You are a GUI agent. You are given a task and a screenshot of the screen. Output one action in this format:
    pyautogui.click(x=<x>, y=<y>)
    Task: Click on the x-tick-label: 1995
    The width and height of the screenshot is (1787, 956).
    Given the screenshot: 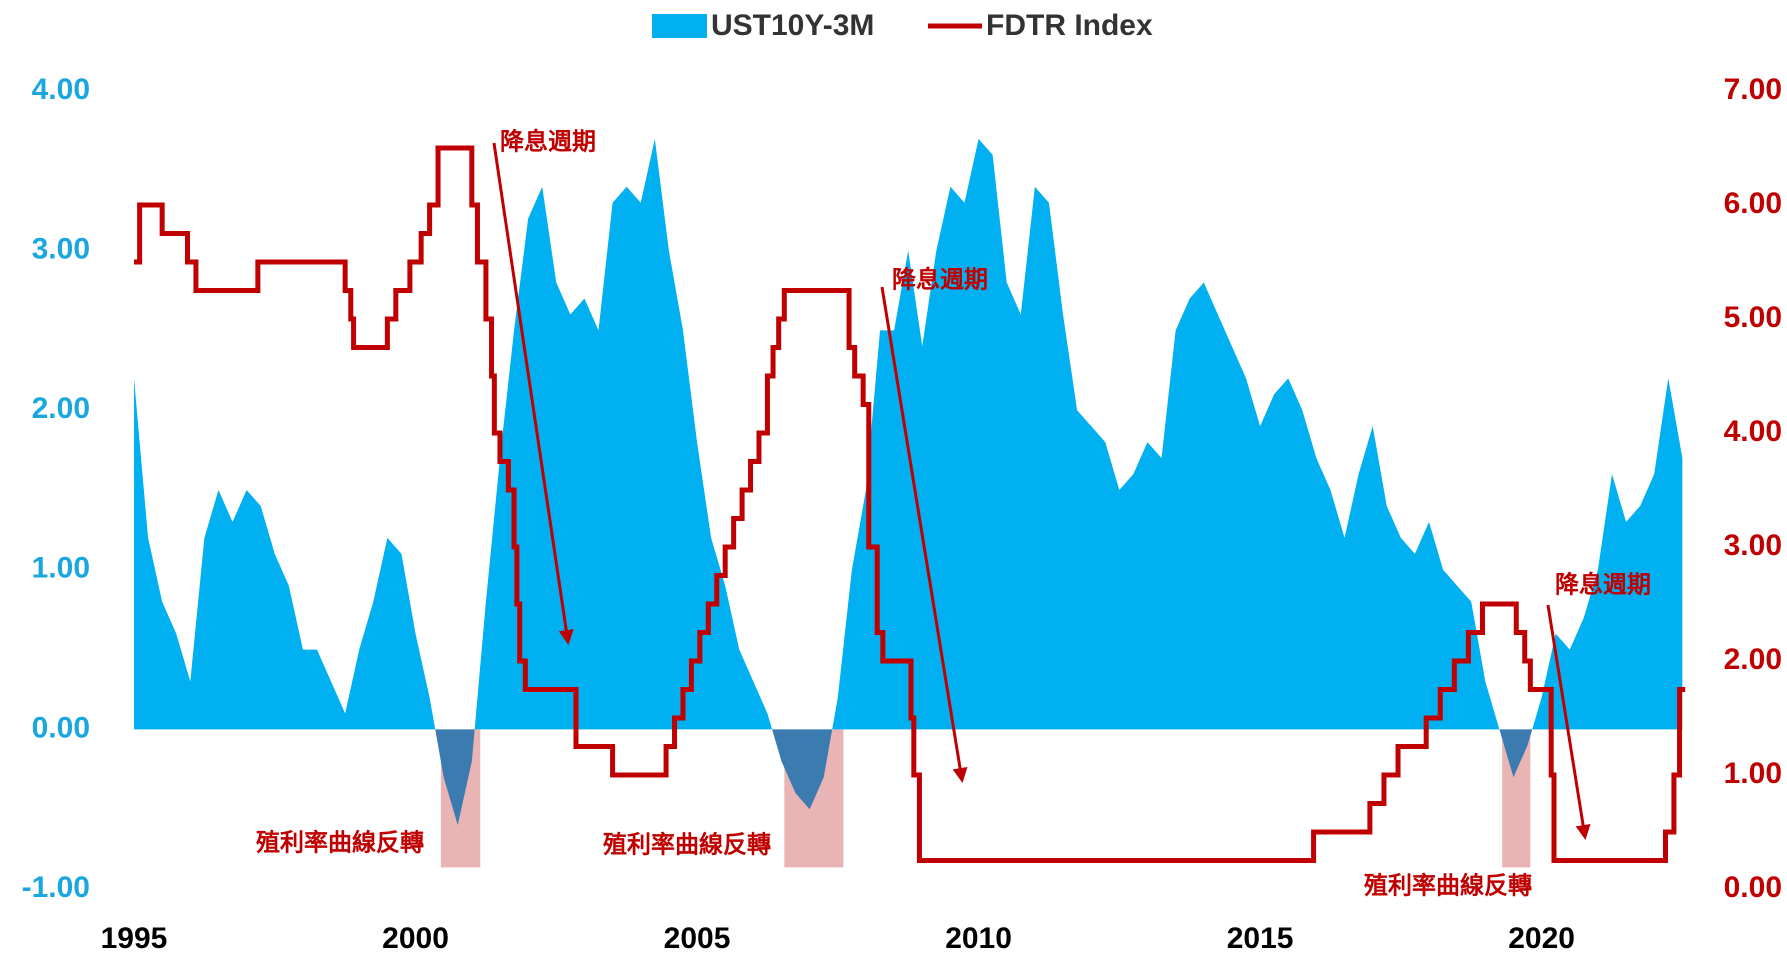 What is the action you would take?
    pyautogui.click(x=134, y=938)
    